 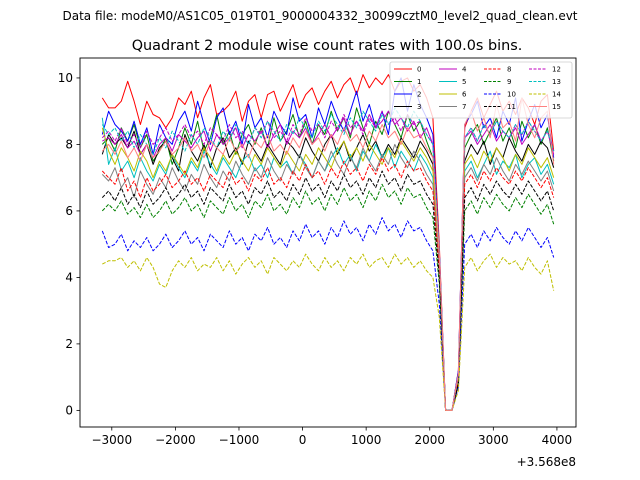 What do you see at coordinates (509, 70) in the screenshot?
I see `legend-label-8: 8` at bounding box center [509, 70].